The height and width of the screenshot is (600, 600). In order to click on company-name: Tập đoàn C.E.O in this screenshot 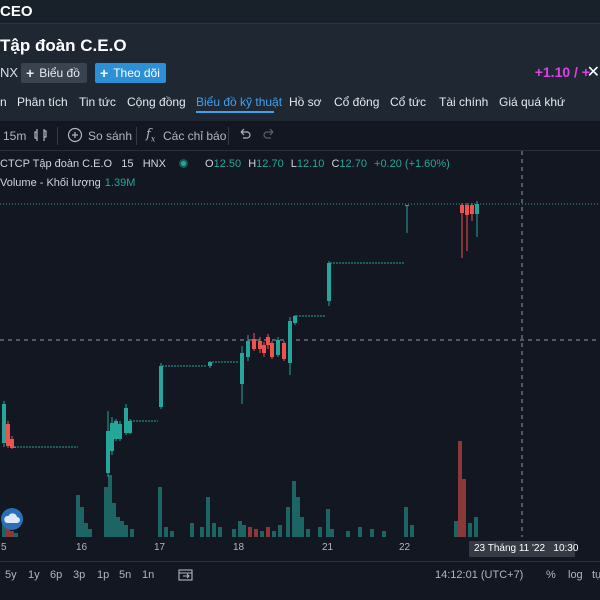, I will do `click(63, 45)`.